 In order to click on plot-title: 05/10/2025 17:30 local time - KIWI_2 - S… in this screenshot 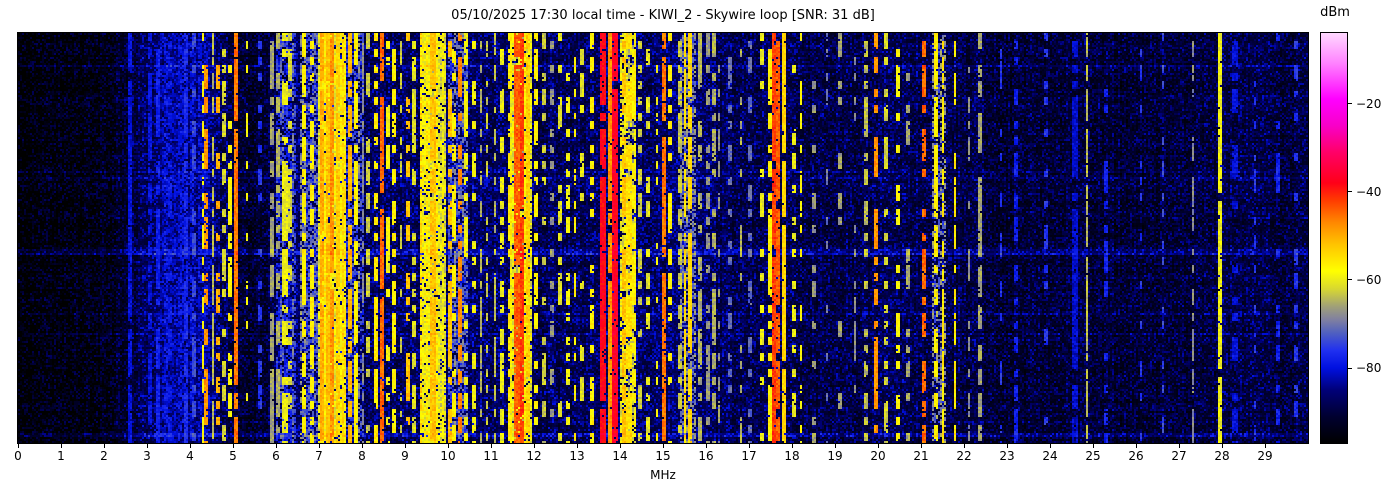, I will do `click(663, 15)`.